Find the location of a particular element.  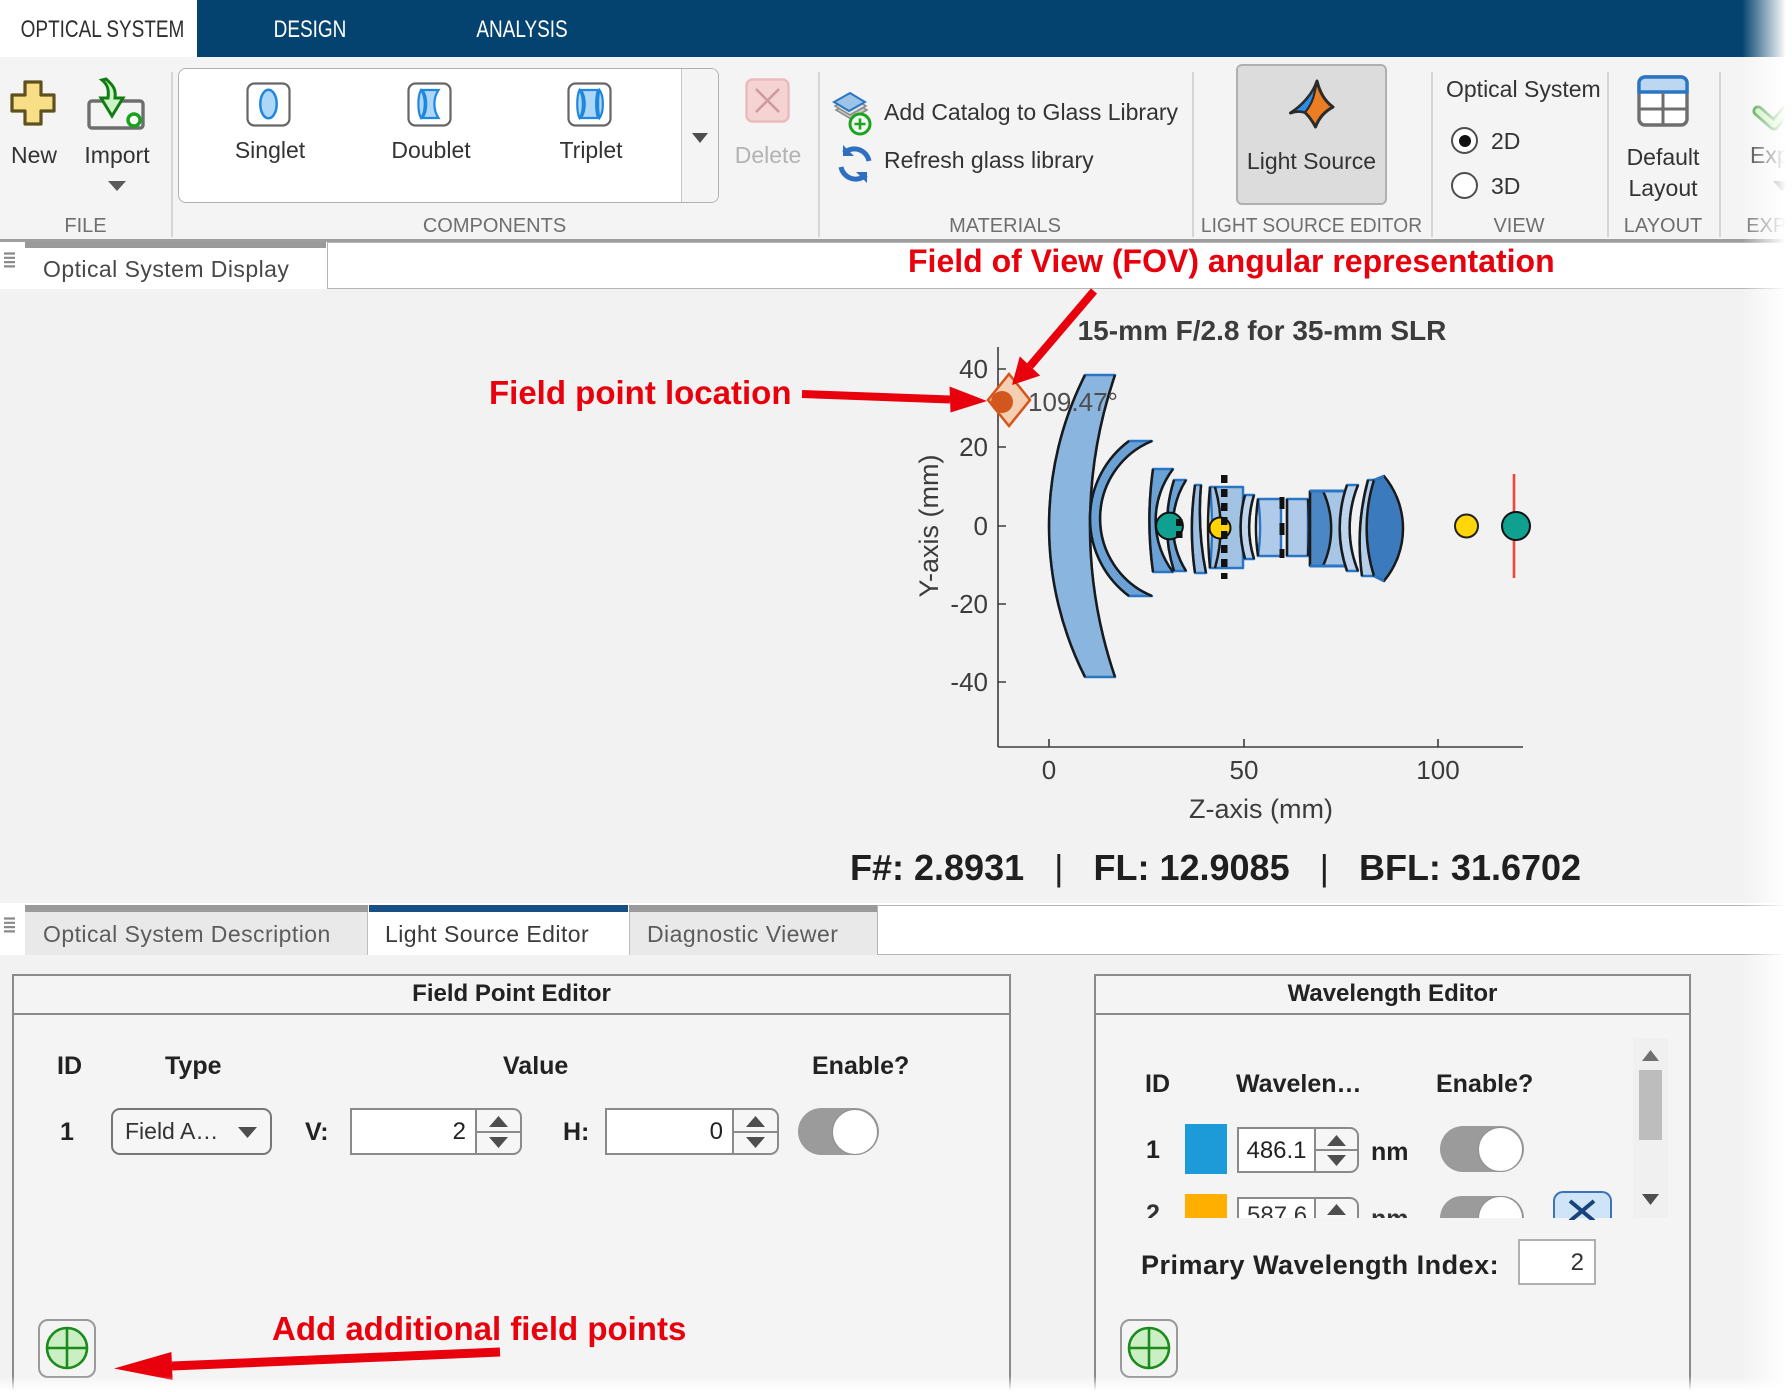

svg-text: 20 is located at coordinates (973, 447).